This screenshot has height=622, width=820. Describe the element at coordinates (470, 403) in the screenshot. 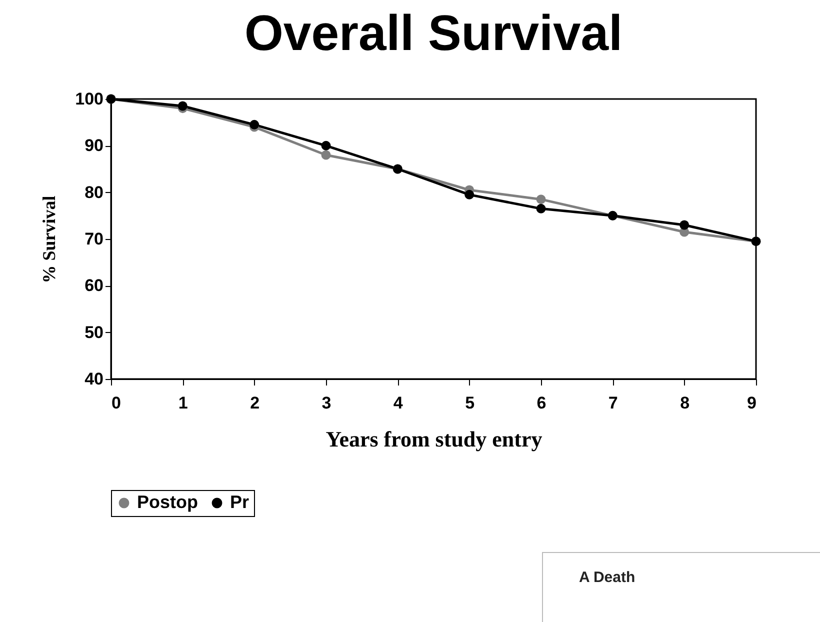

I see `x-tick-label: 5` at that location.